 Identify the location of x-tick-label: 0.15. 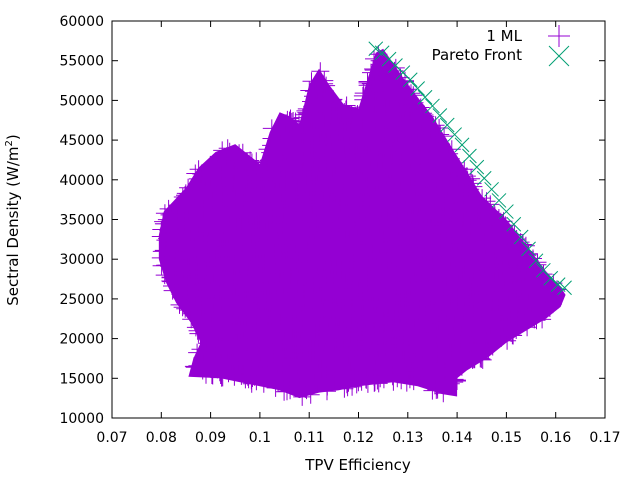
(506, 438).